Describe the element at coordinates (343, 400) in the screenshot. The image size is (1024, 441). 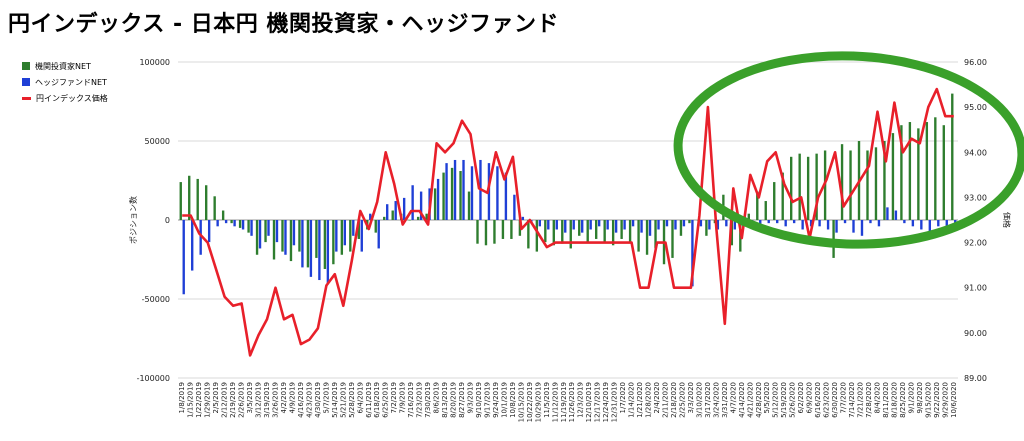
I see `x-tick-label: 5/21/2019` at that location.